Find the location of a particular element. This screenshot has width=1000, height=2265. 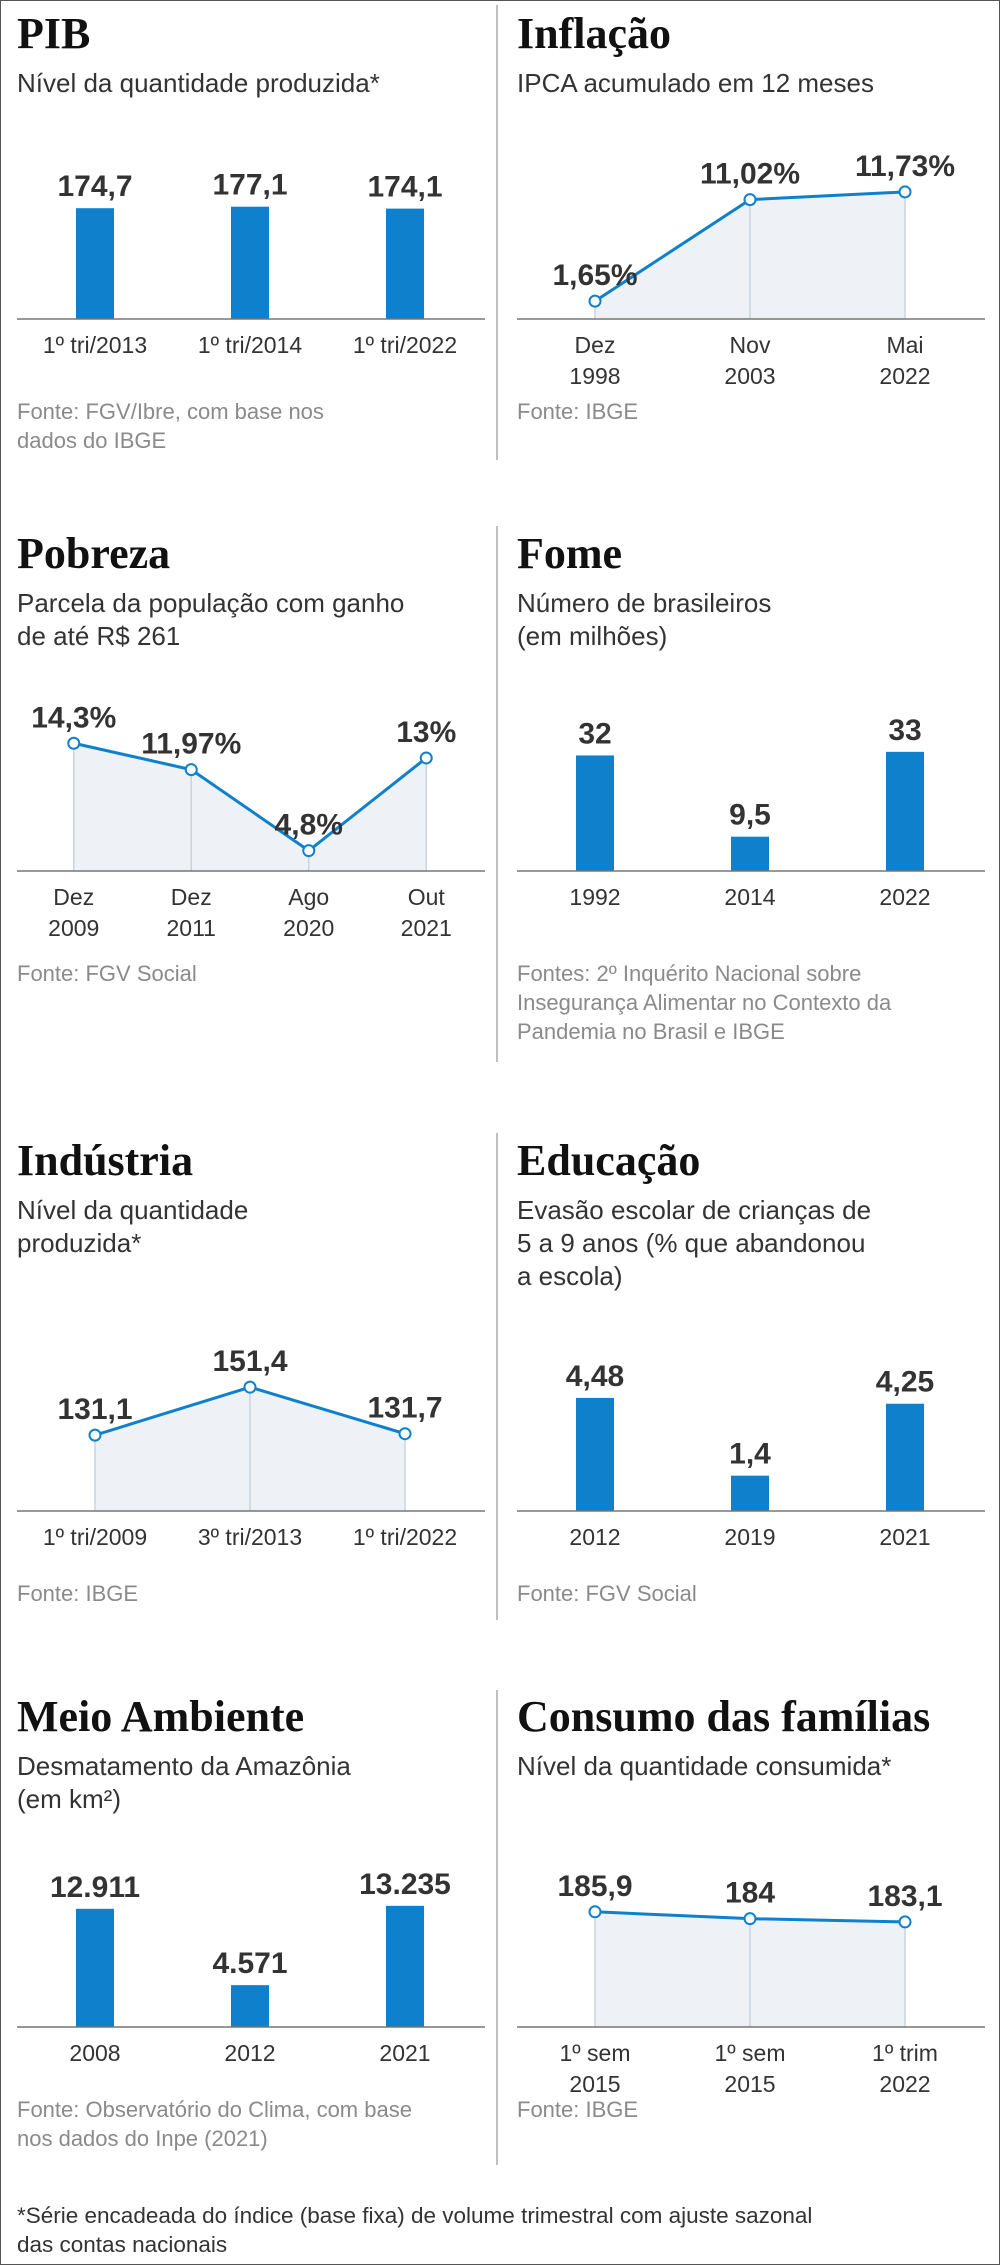

chart-title: Consumo das famílias is located at coordinates (723, 1716).